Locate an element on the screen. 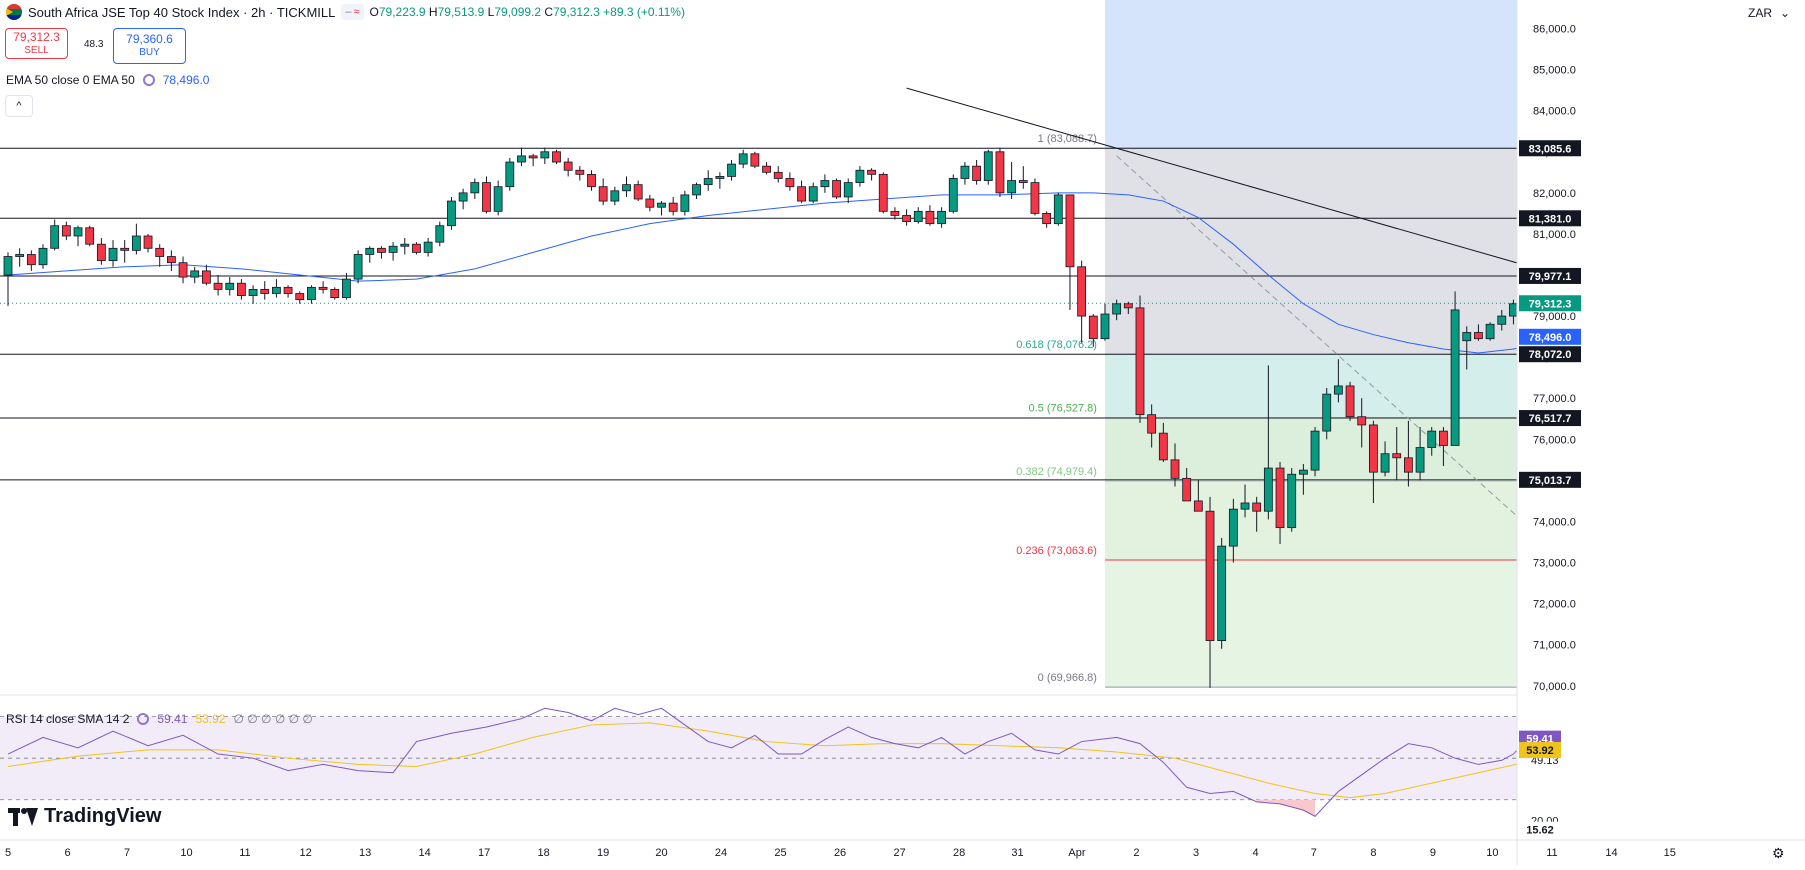 The width and height of the screenshot is (1805, 870). ema-legend: EMA 50 close 0 EMA 50 78,496.0 is located at coordinates (107, 80).